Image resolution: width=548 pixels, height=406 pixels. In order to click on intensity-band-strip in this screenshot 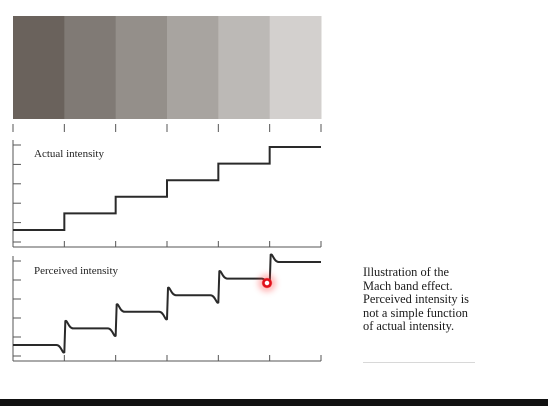, I will do `click(167, 67)`.